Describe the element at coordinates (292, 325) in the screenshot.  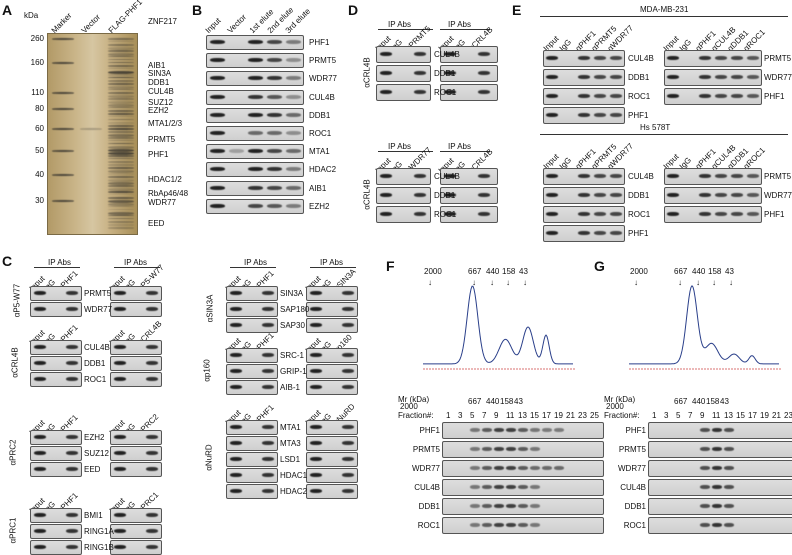
I see `row-label: SAP30` at that location.